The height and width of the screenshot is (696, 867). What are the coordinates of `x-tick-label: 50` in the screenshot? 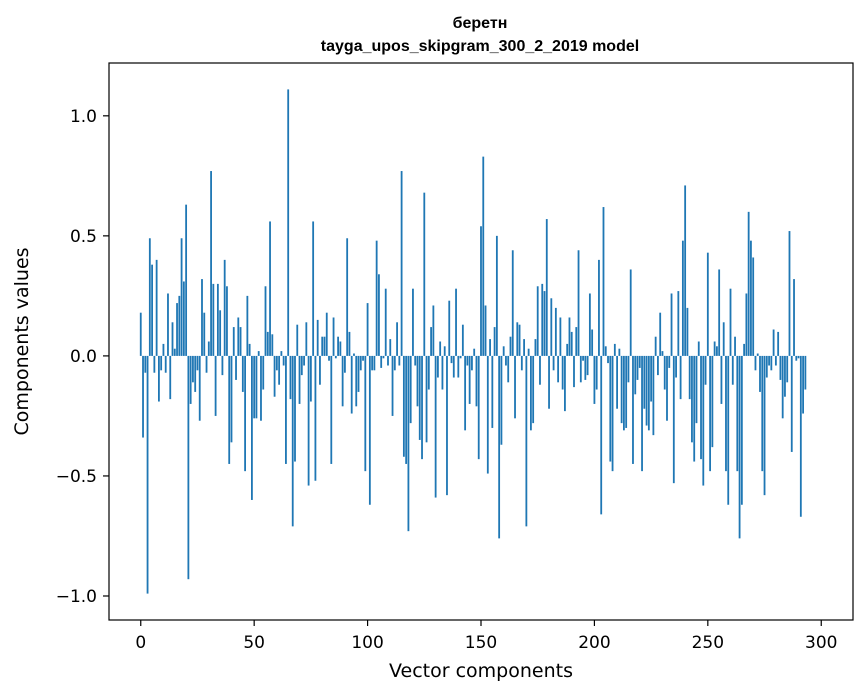 It's located at (254, 643).